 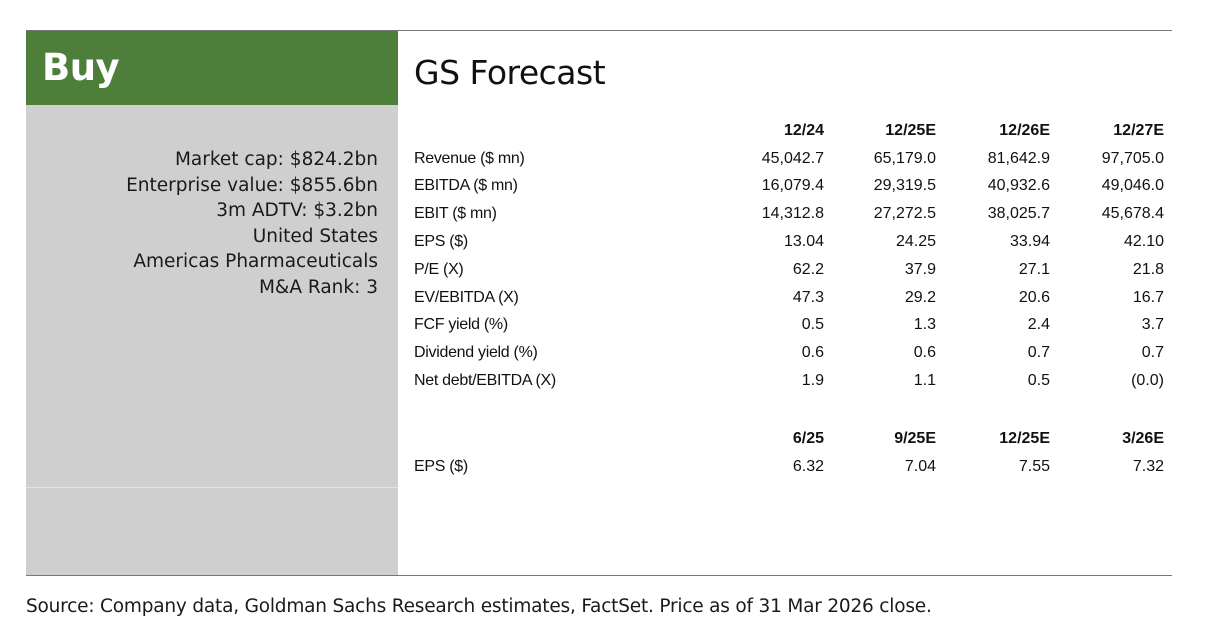 I want to click on table-cell: 45,042.7, so click(x=792, y=158).